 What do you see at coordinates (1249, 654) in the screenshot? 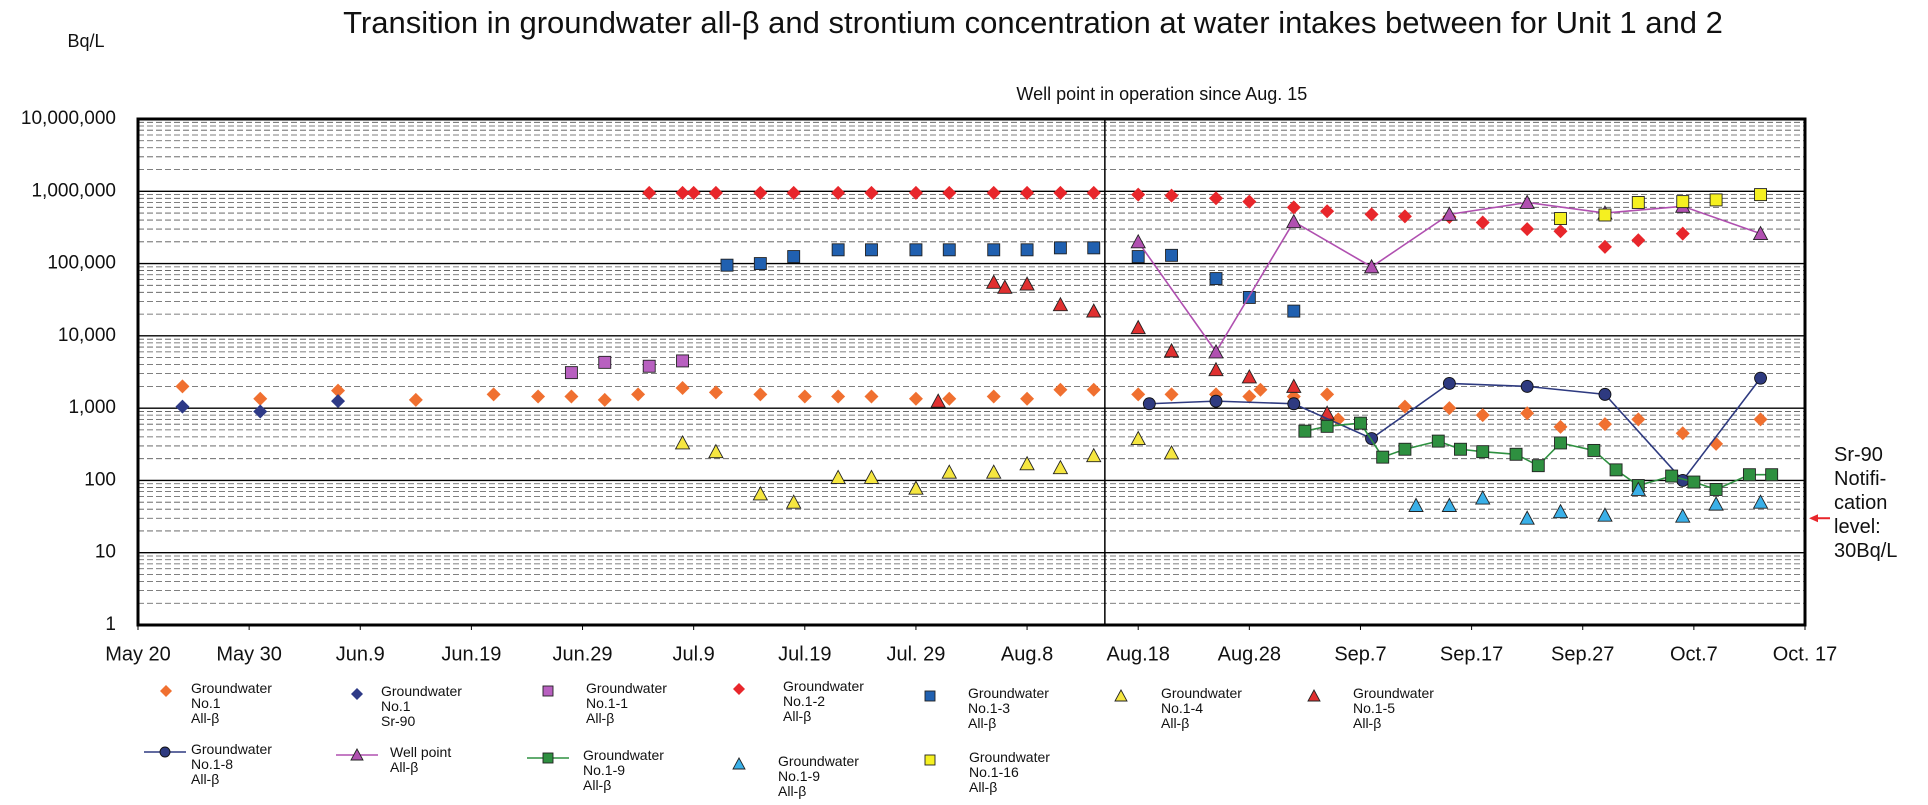
I see `x-tick-label: Aug.28` at bounding box center [1249, 654].